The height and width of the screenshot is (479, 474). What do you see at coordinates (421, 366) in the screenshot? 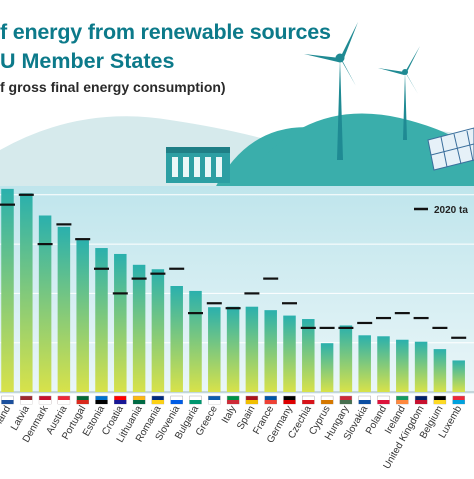
I see `bar-united-kingdom` at bounding box center [421, 366].